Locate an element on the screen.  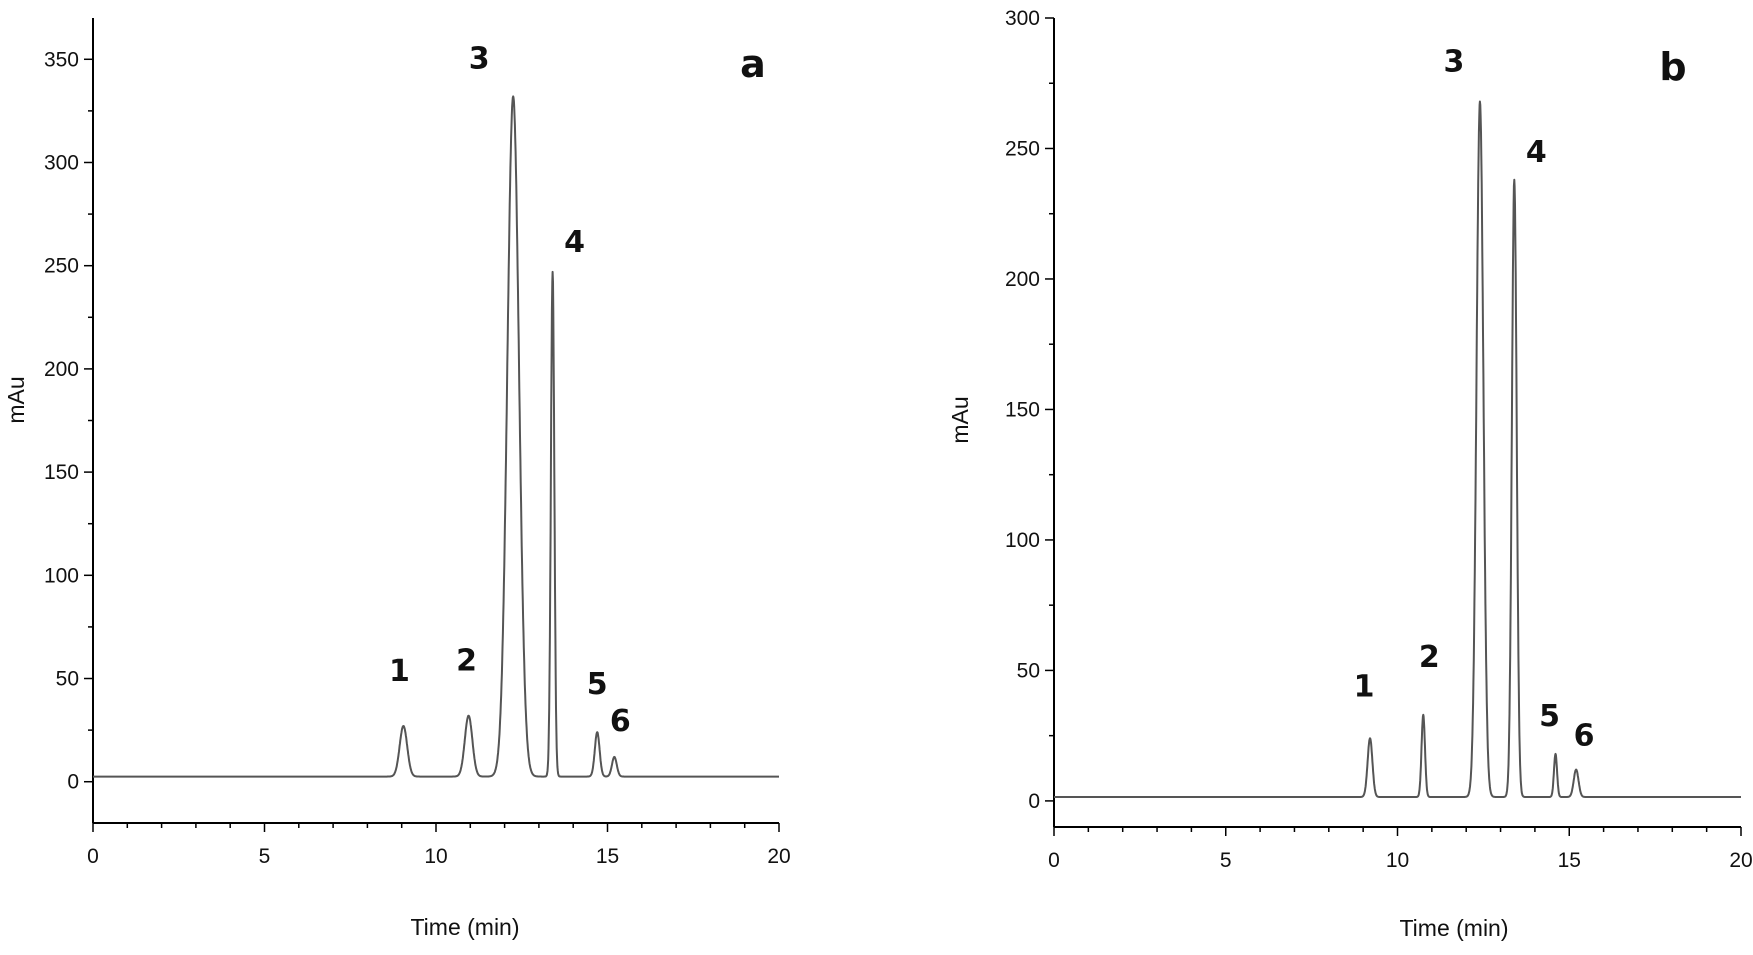
peak-label-b-6: 6 is located at coordinates (1584, 736).